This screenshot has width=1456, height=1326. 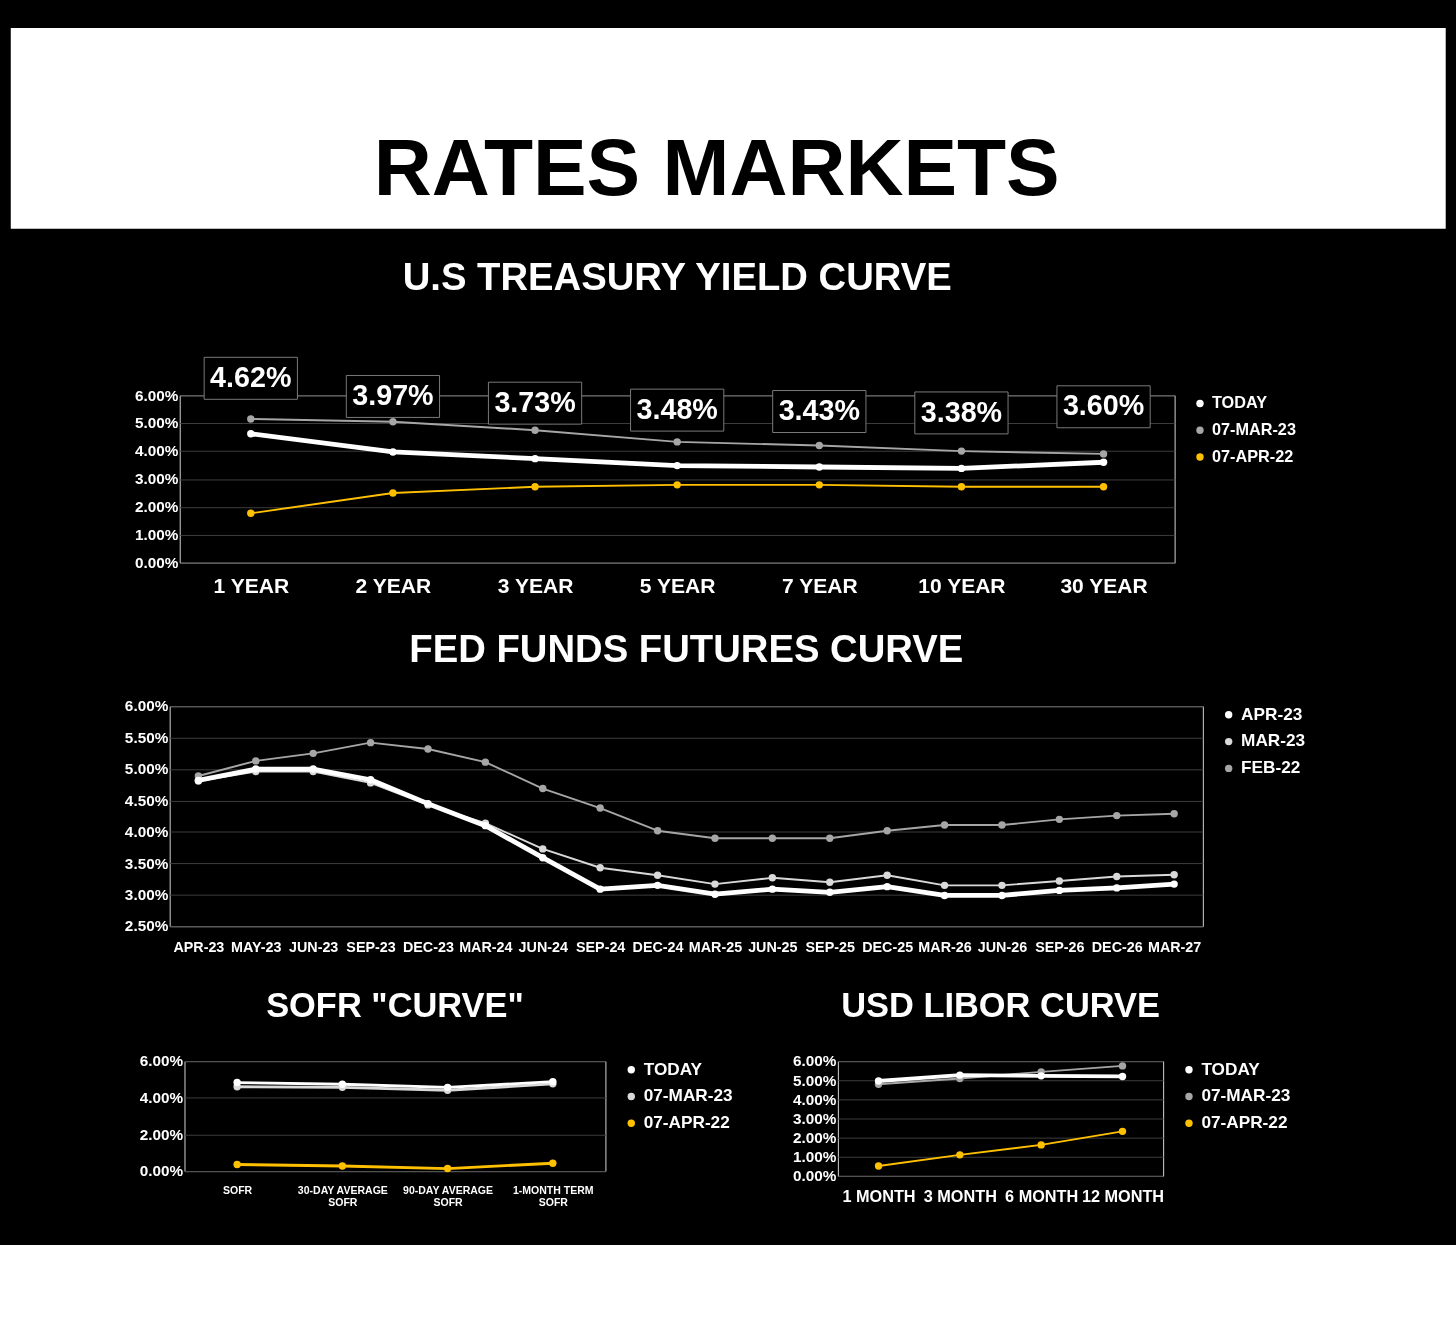 I want to click on y-tick-label: 6.00%, so click(x=156, y=395).